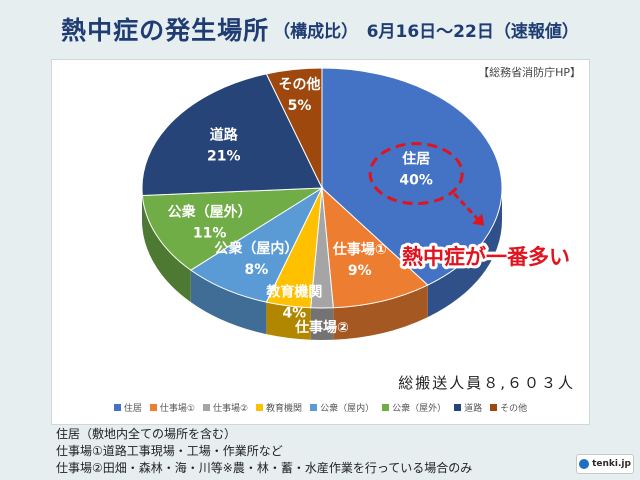 The image size is (640, 480). I want to click on callout-arrow, so click(466, 206).